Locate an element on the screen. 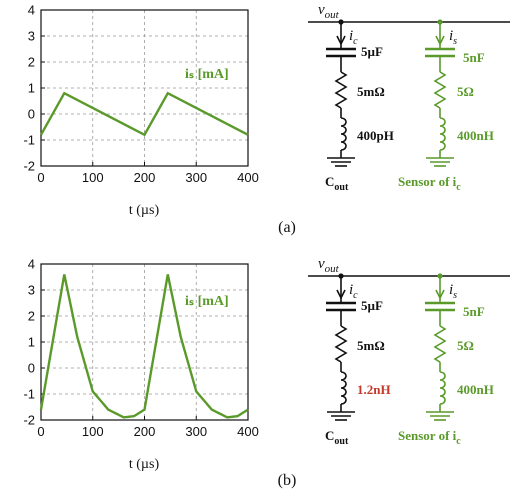 The width and height of the screenshot is (516, 491). panel-b-caption: (b) is located at coordinates (287, 480).